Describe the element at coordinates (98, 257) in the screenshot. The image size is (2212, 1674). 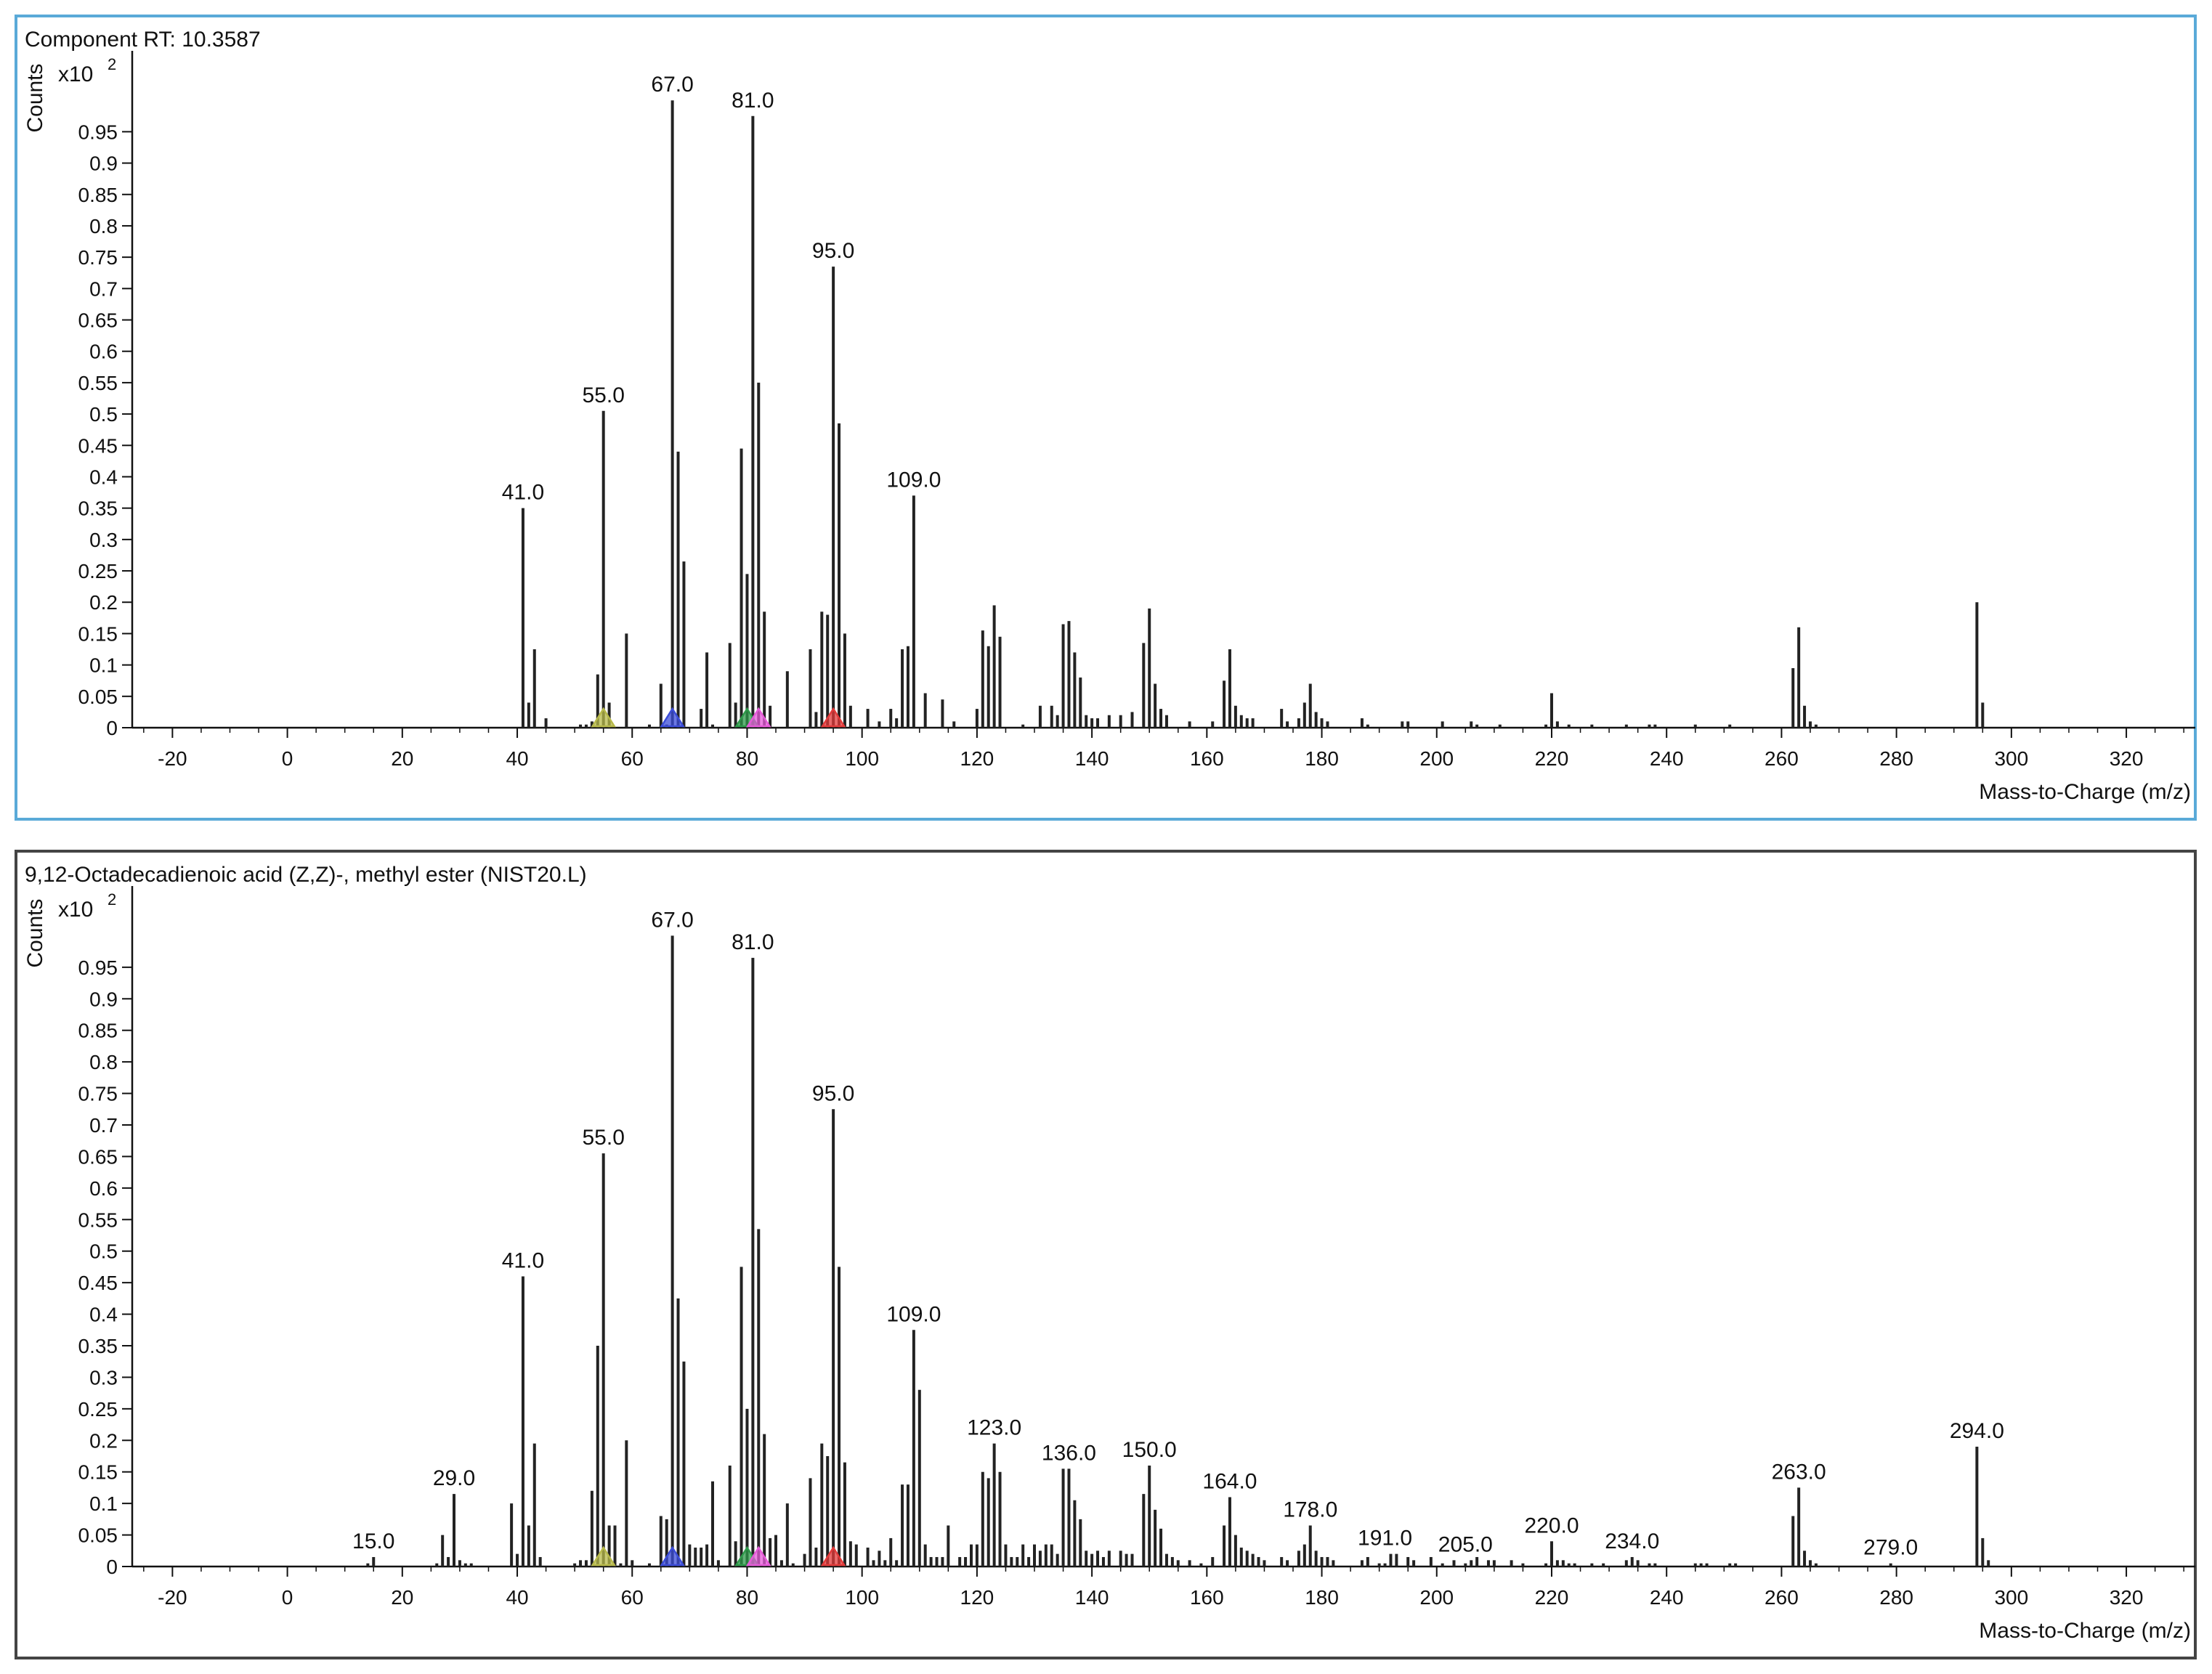
I see `y-tick-label: 0.75` at that location.